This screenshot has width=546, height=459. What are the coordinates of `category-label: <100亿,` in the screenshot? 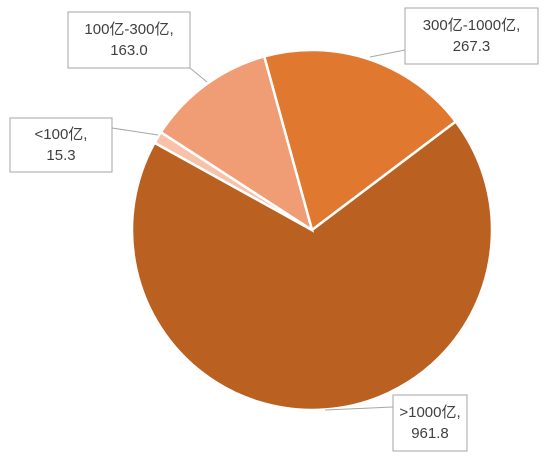 It's located at (61, 134).